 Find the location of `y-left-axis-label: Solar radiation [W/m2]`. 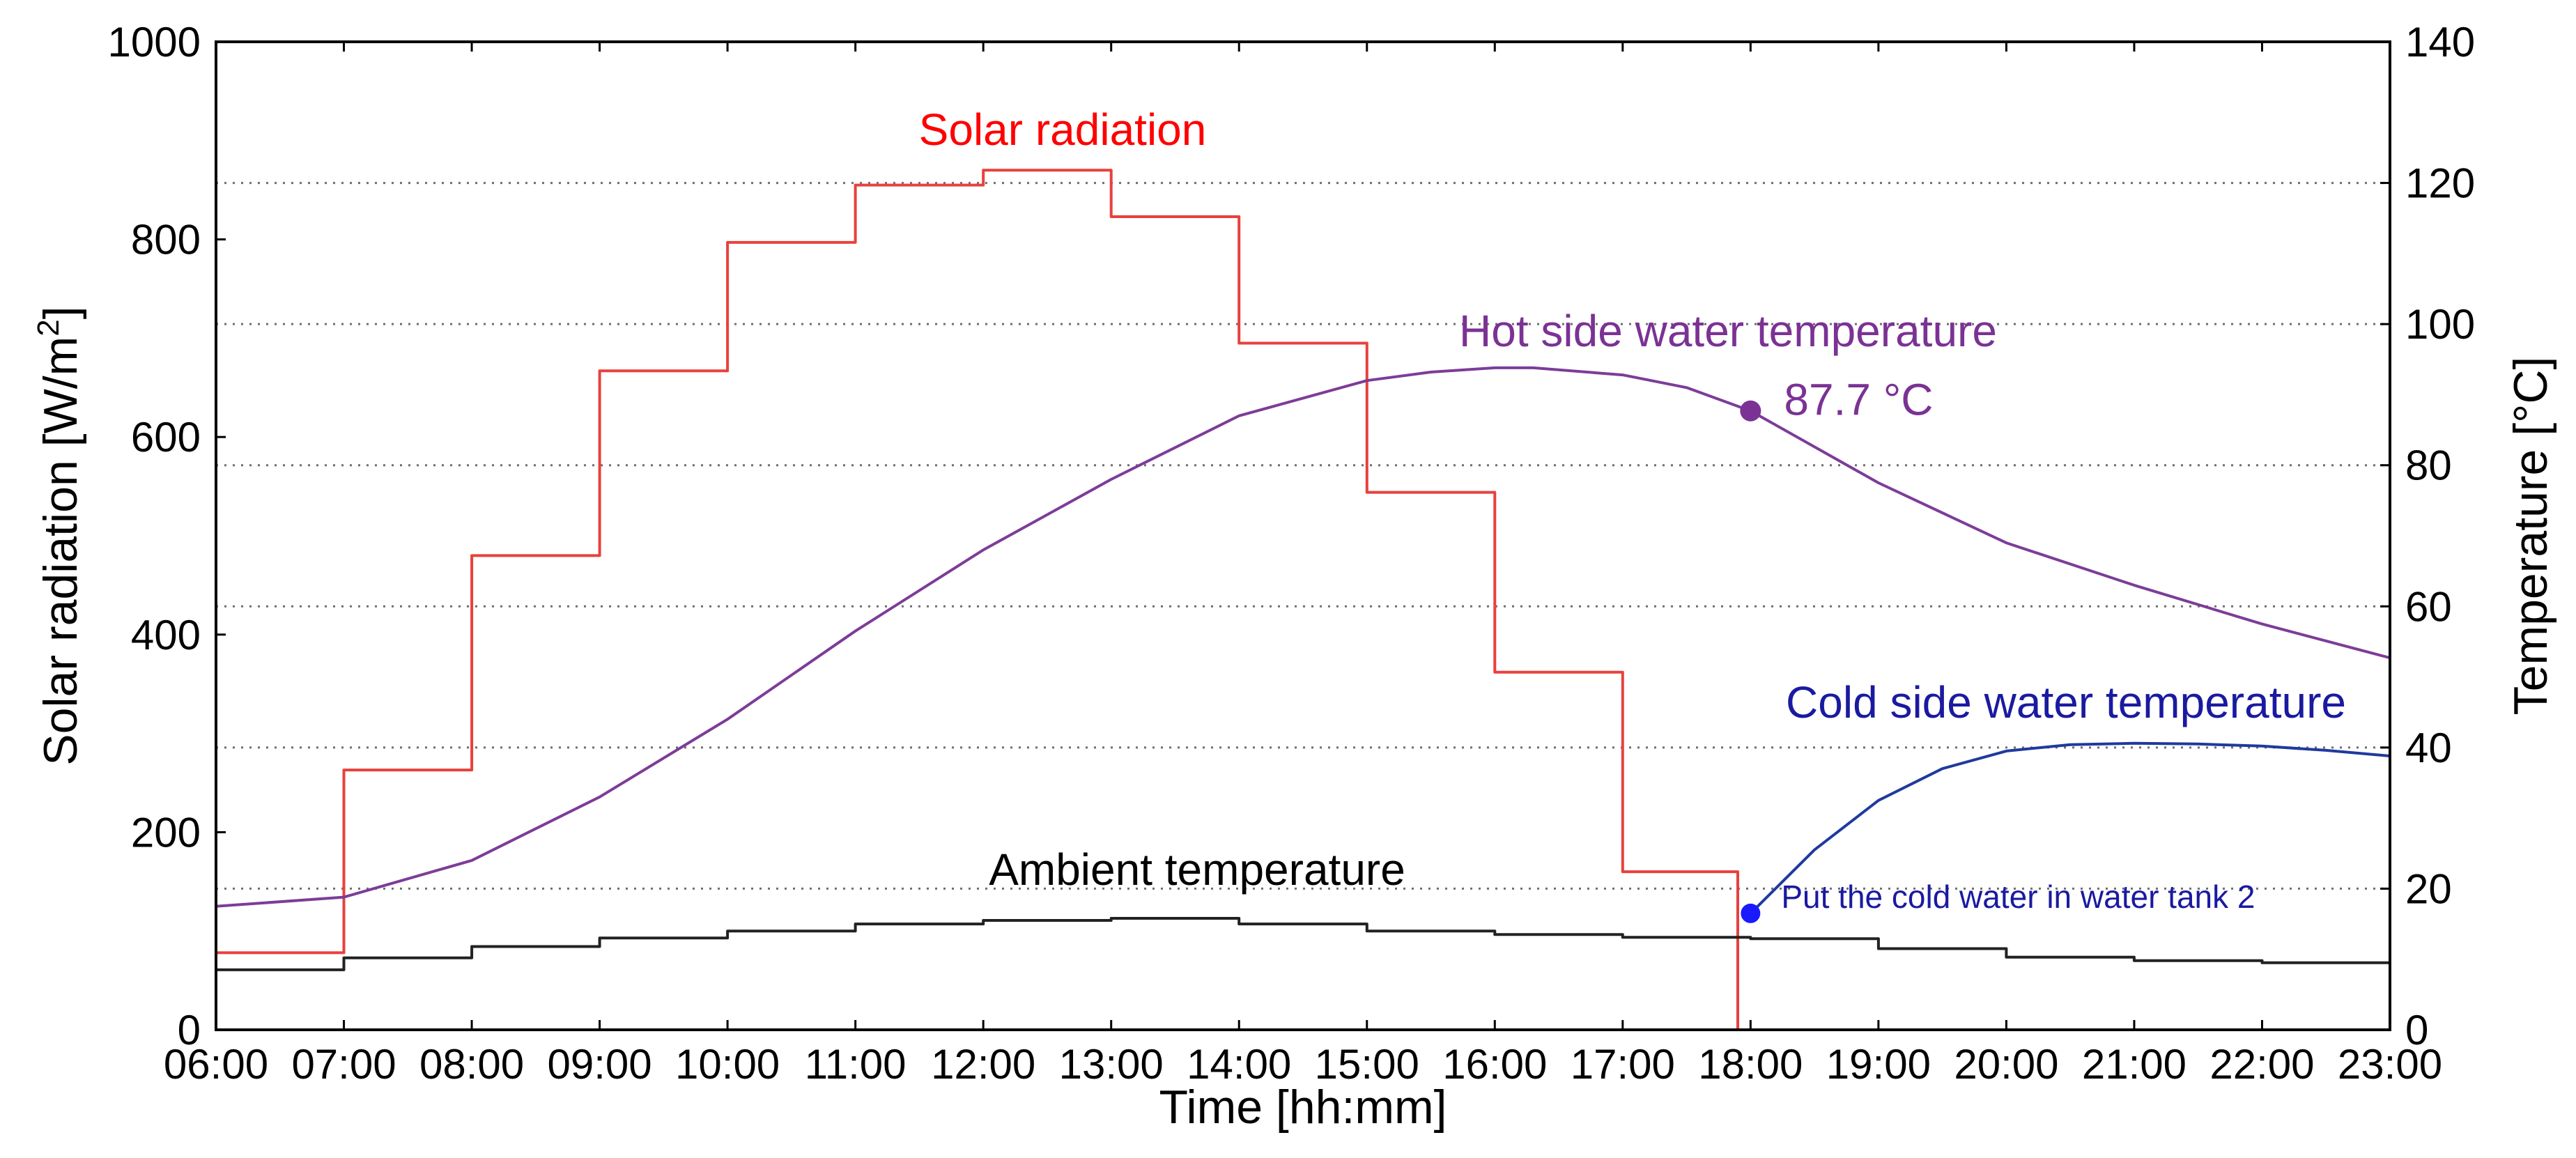

y-left-axis-label: Solar radiation [W/m2] is located at coordinates (59, 535).